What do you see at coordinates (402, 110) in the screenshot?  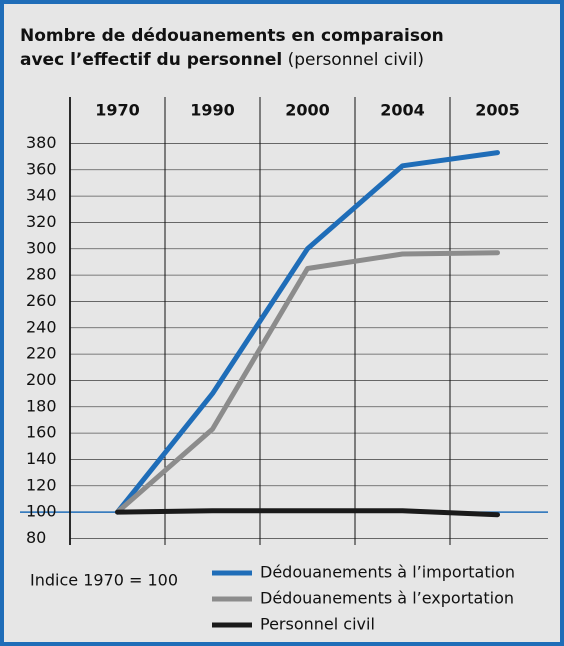 I see `x-tick-label: 2004` at bounding box center [402, 110].